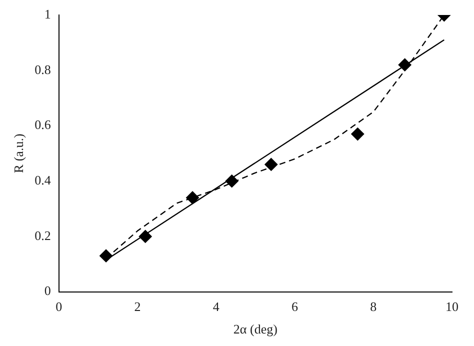 The height and width of the screenshot is (346, 474). What do you see at coordinates (43, 124) in the screenshot?
I see `y-tick-label: 0.6` at bounding box center [43, 124].